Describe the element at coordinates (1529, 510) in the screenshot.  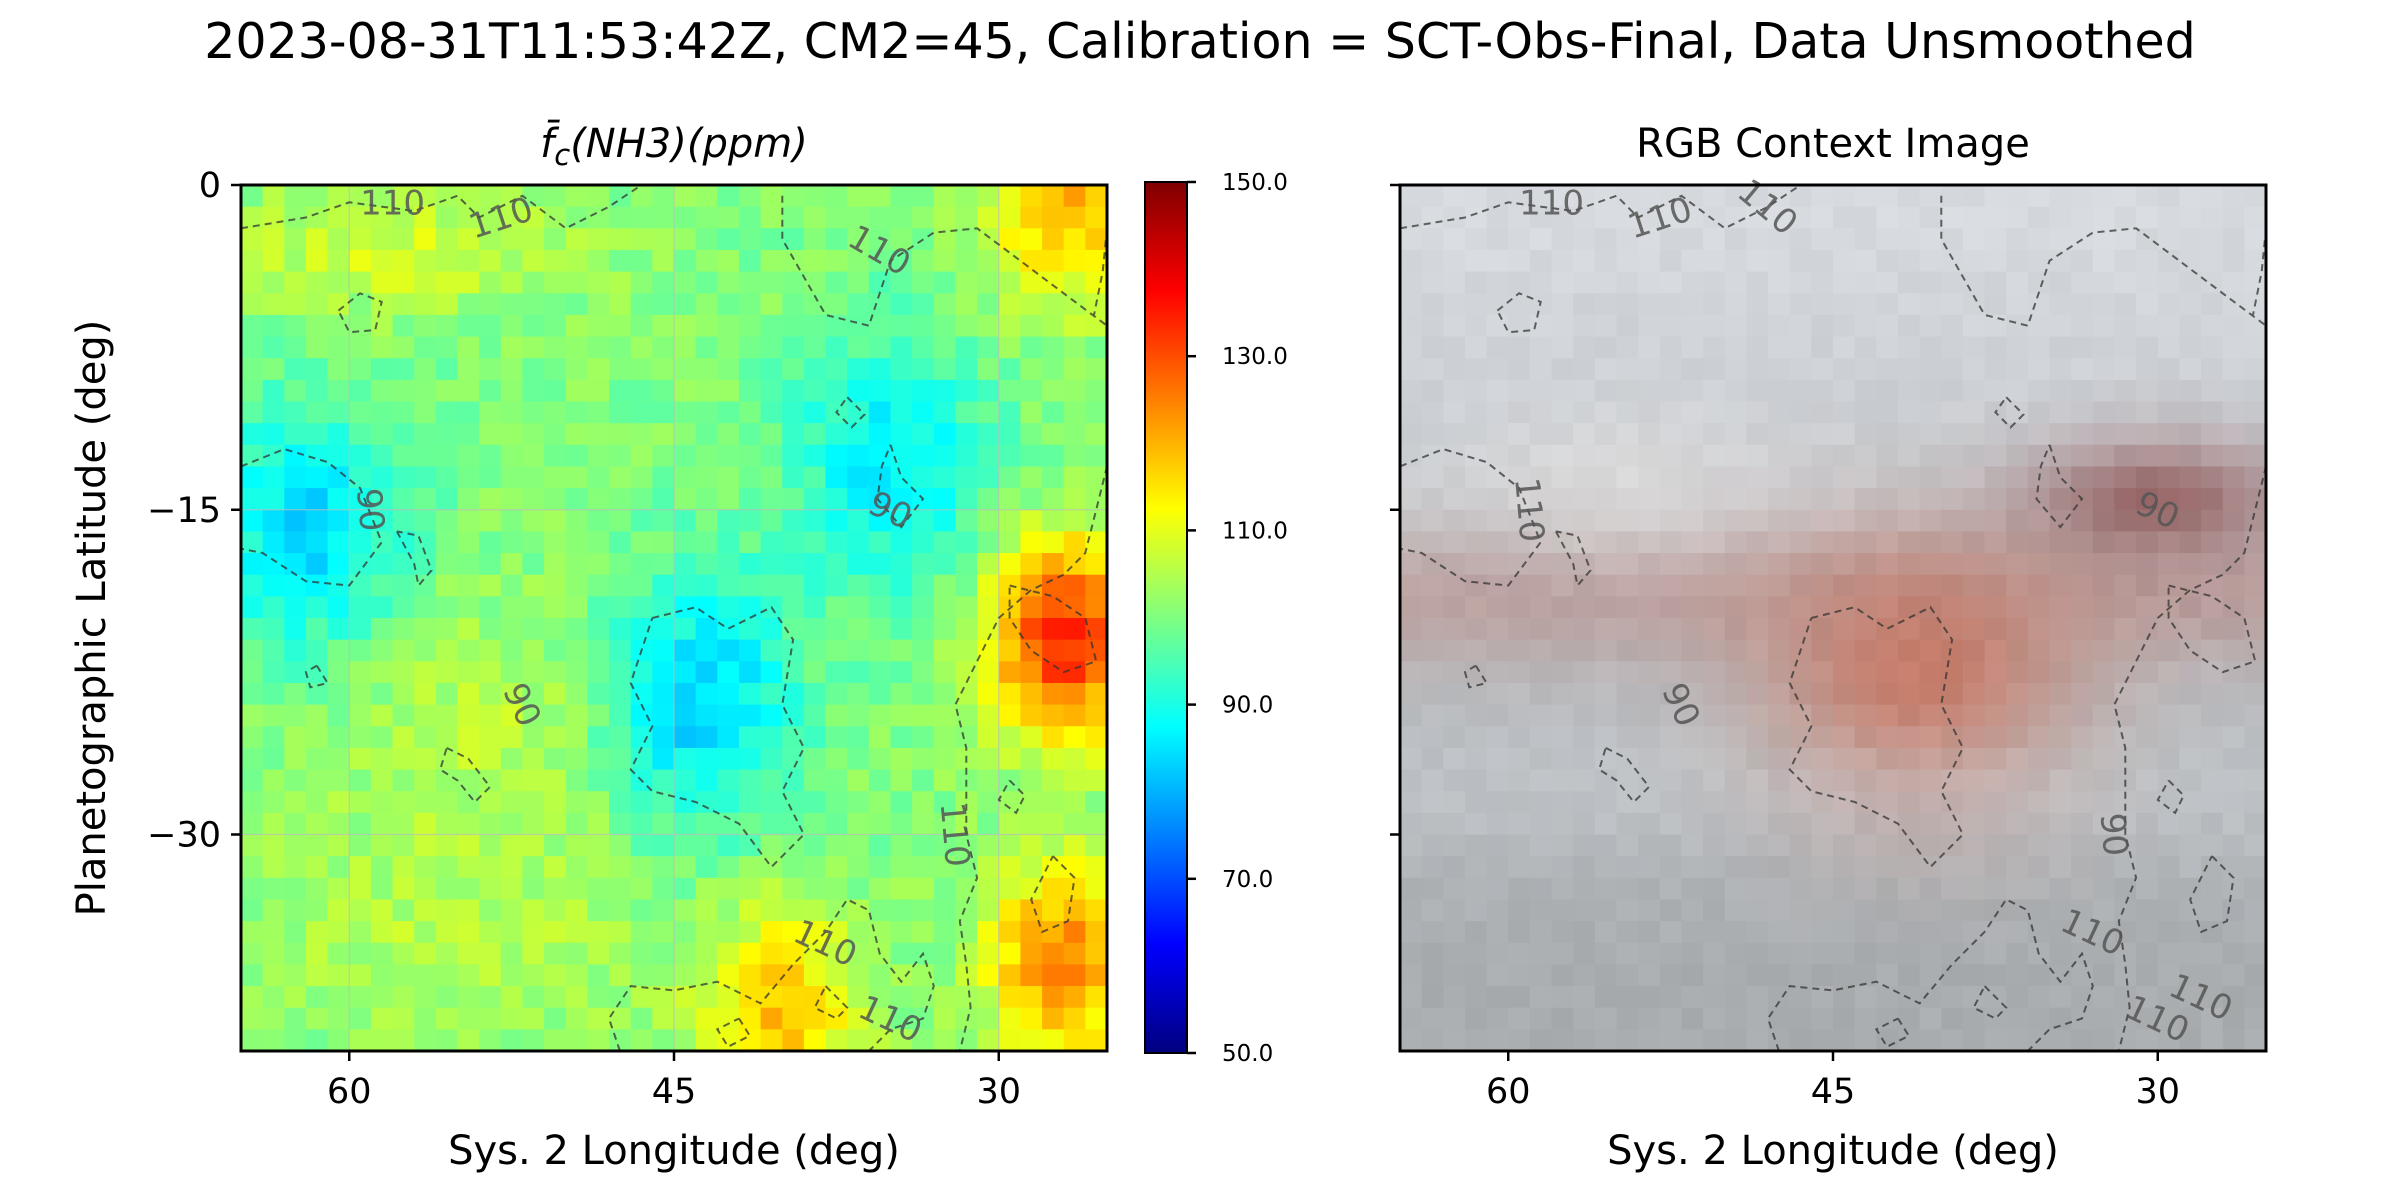
I see `contour-label: 110` at that location.